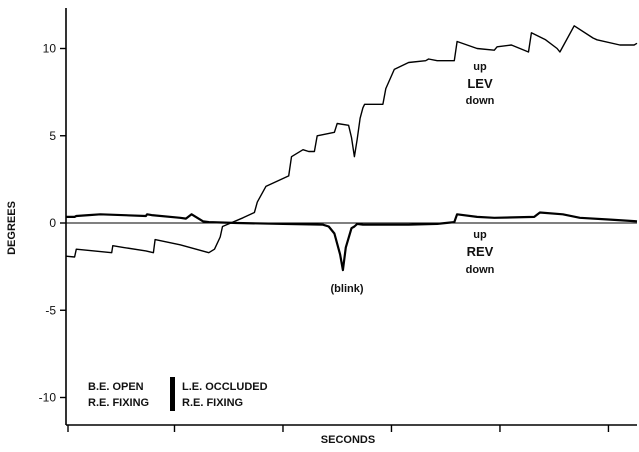  What do you see at coordinates (480, 235) in the screenshot?
I see `rev-up-label: up` at bounding box center [480, 235].